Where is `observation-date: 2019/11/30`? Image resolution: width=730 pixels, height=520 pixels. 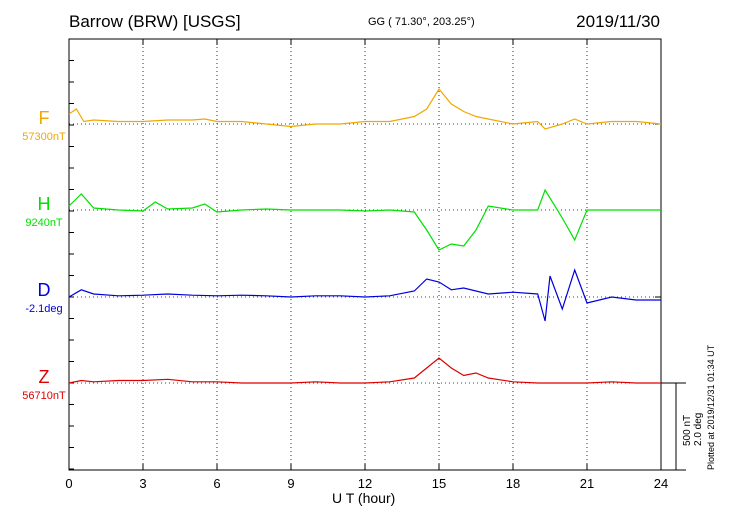 observation-date: 2019/11/30 is located at coordinates (618, 21).